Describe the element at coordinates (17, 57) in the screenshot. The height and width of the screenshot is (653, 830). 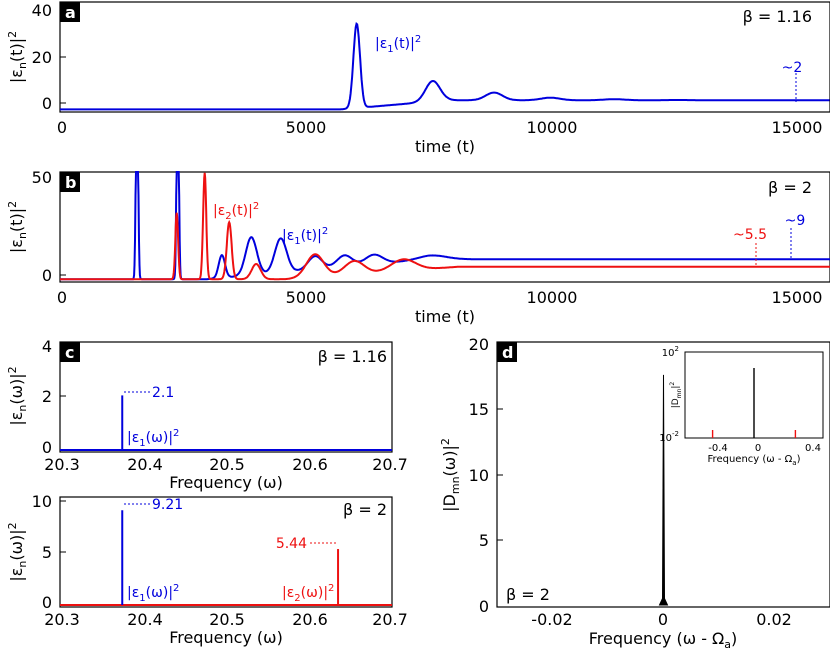
I see `panel-a-ylabel: |εn(t)|2` at that location.